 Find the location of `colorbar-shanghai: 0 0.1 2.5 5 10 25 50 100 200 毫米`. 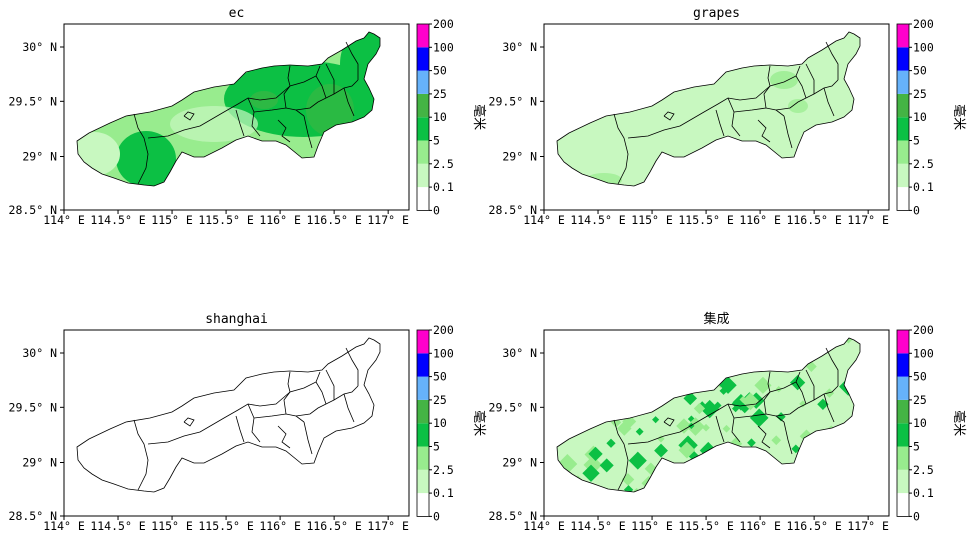

colorbar-shanghai: 0 0.1 2.5 5 10 25 50 100 200 毫米 is located at coordinates (451, 423).